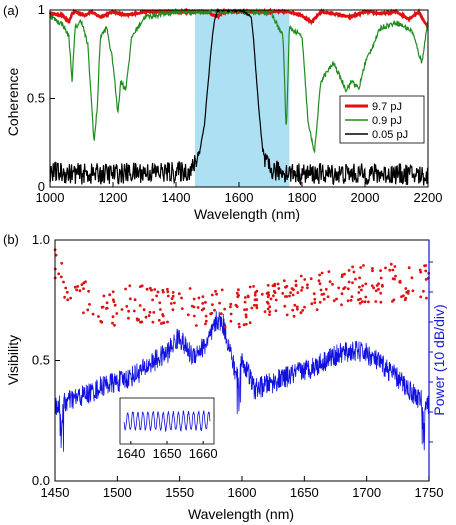 Image resolution: width=456 pixels, height=525 pixels. I want to click on inset-x-tick-label: 1640, so click(130, 453).